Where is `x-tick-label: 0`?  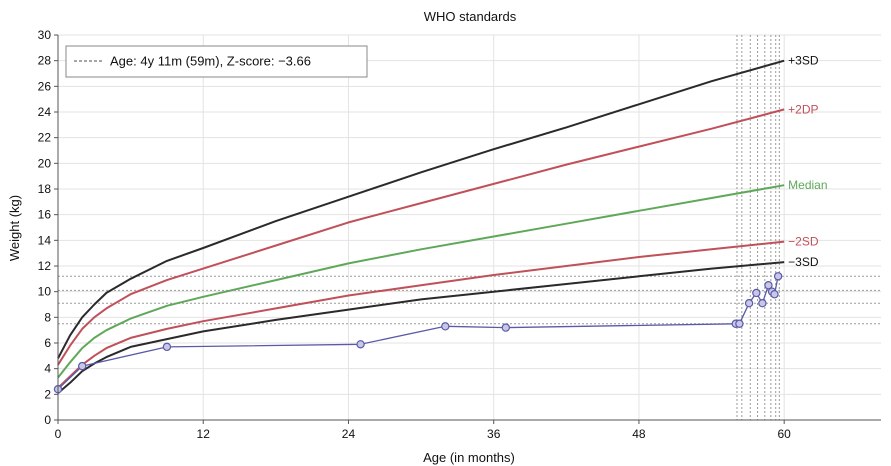 x-tick-label: 0 is located at coordinates (58, 434).